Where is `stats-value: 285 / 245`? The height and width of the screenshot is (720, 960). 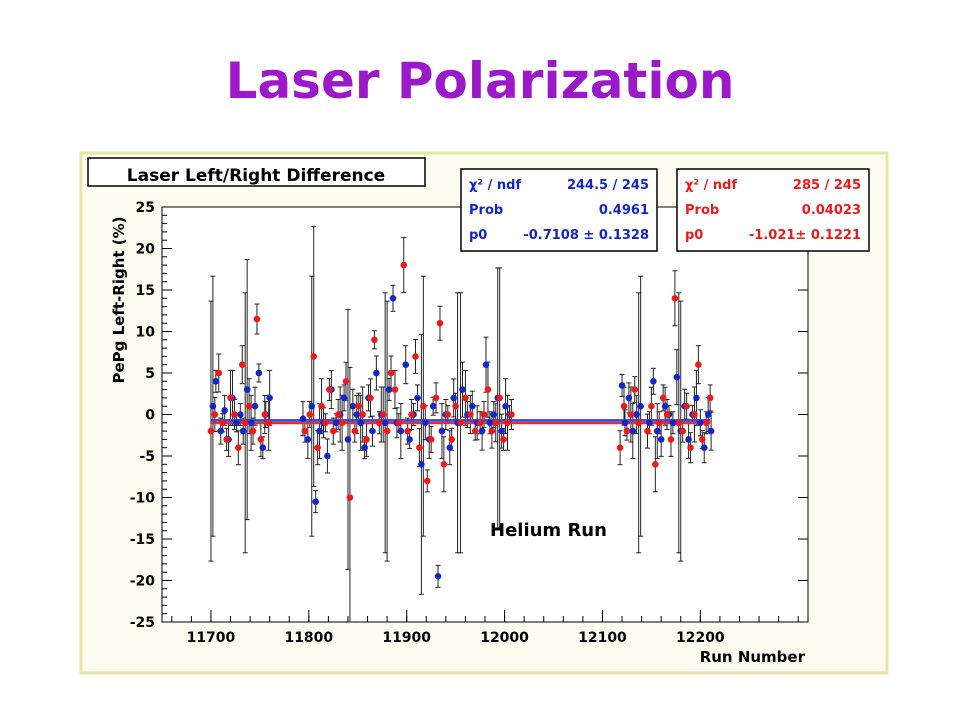 stats-value: 285 / 245 is located at coordinates (827, 185).